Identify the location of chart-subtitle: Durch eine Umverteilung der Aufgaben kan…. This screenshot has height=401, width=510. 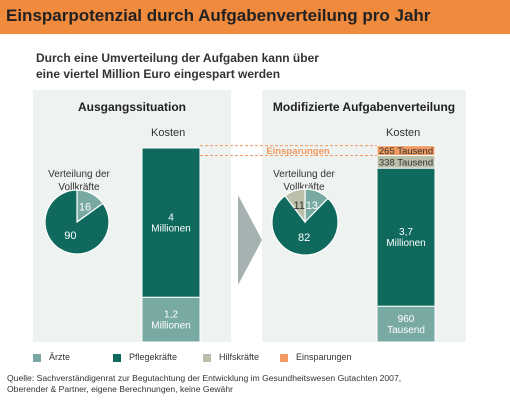
(256, 66).